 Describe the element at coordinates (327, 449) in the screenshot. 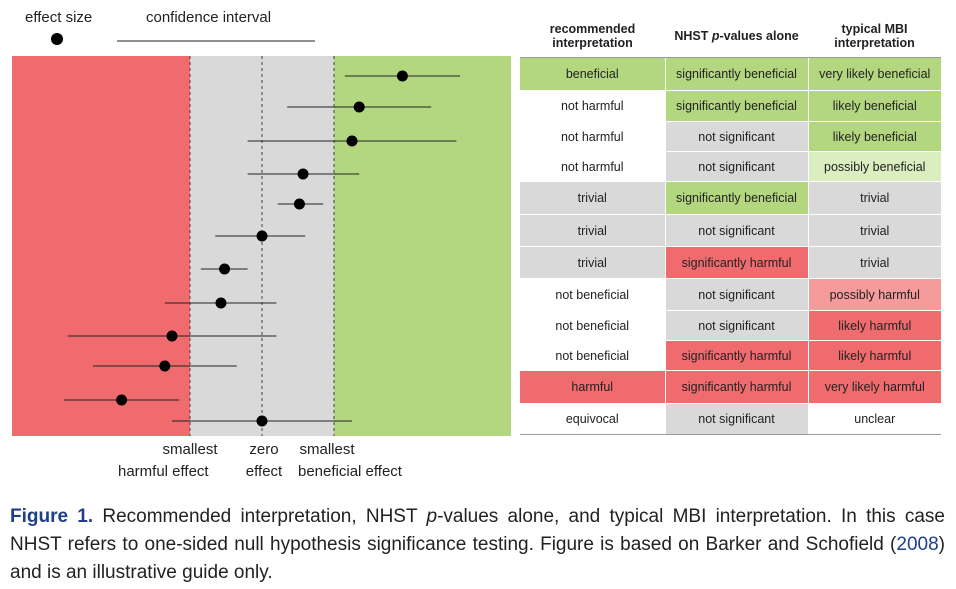

I see `smallest-beneficial-label-1: smallest` at that location.